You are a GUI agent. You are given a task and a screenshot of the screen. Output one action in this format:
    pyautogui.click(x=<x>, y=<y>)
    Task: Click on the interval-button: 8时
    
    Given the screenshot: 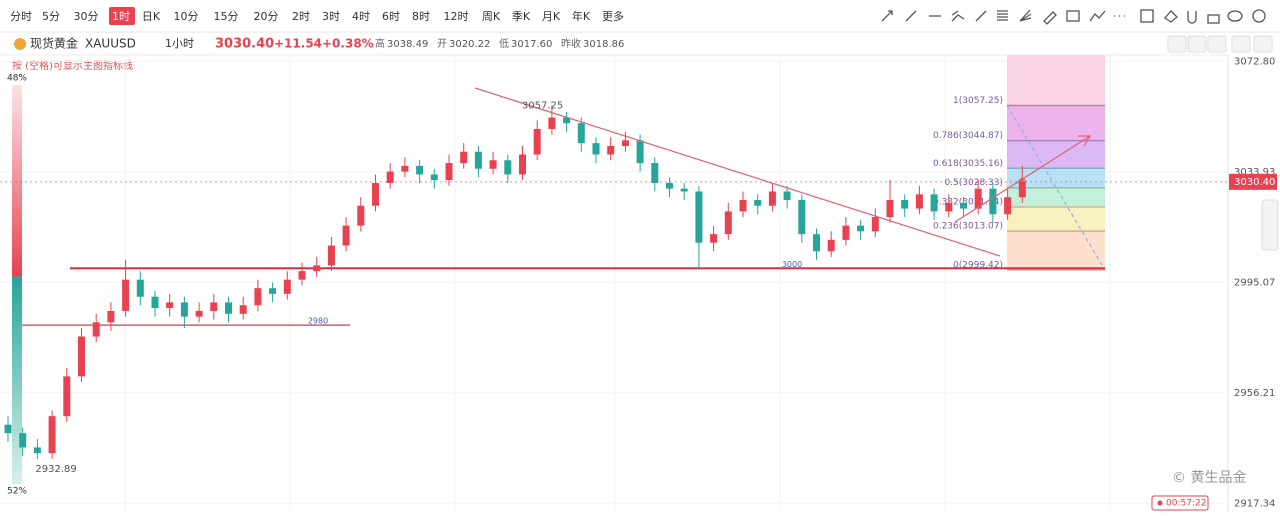 What is the action you would take?
    pyautogui.click(x=421, y=16)
    